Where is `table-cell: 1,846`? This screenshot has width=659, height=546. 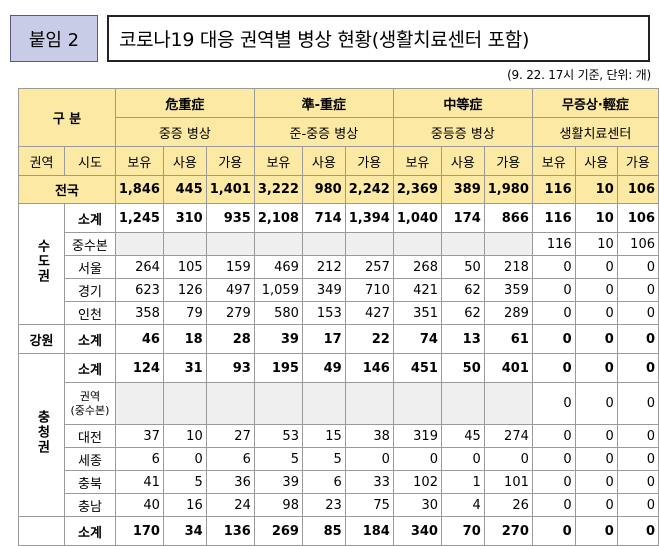 table-cell: 1,846 is located at coordinates (139, 189).